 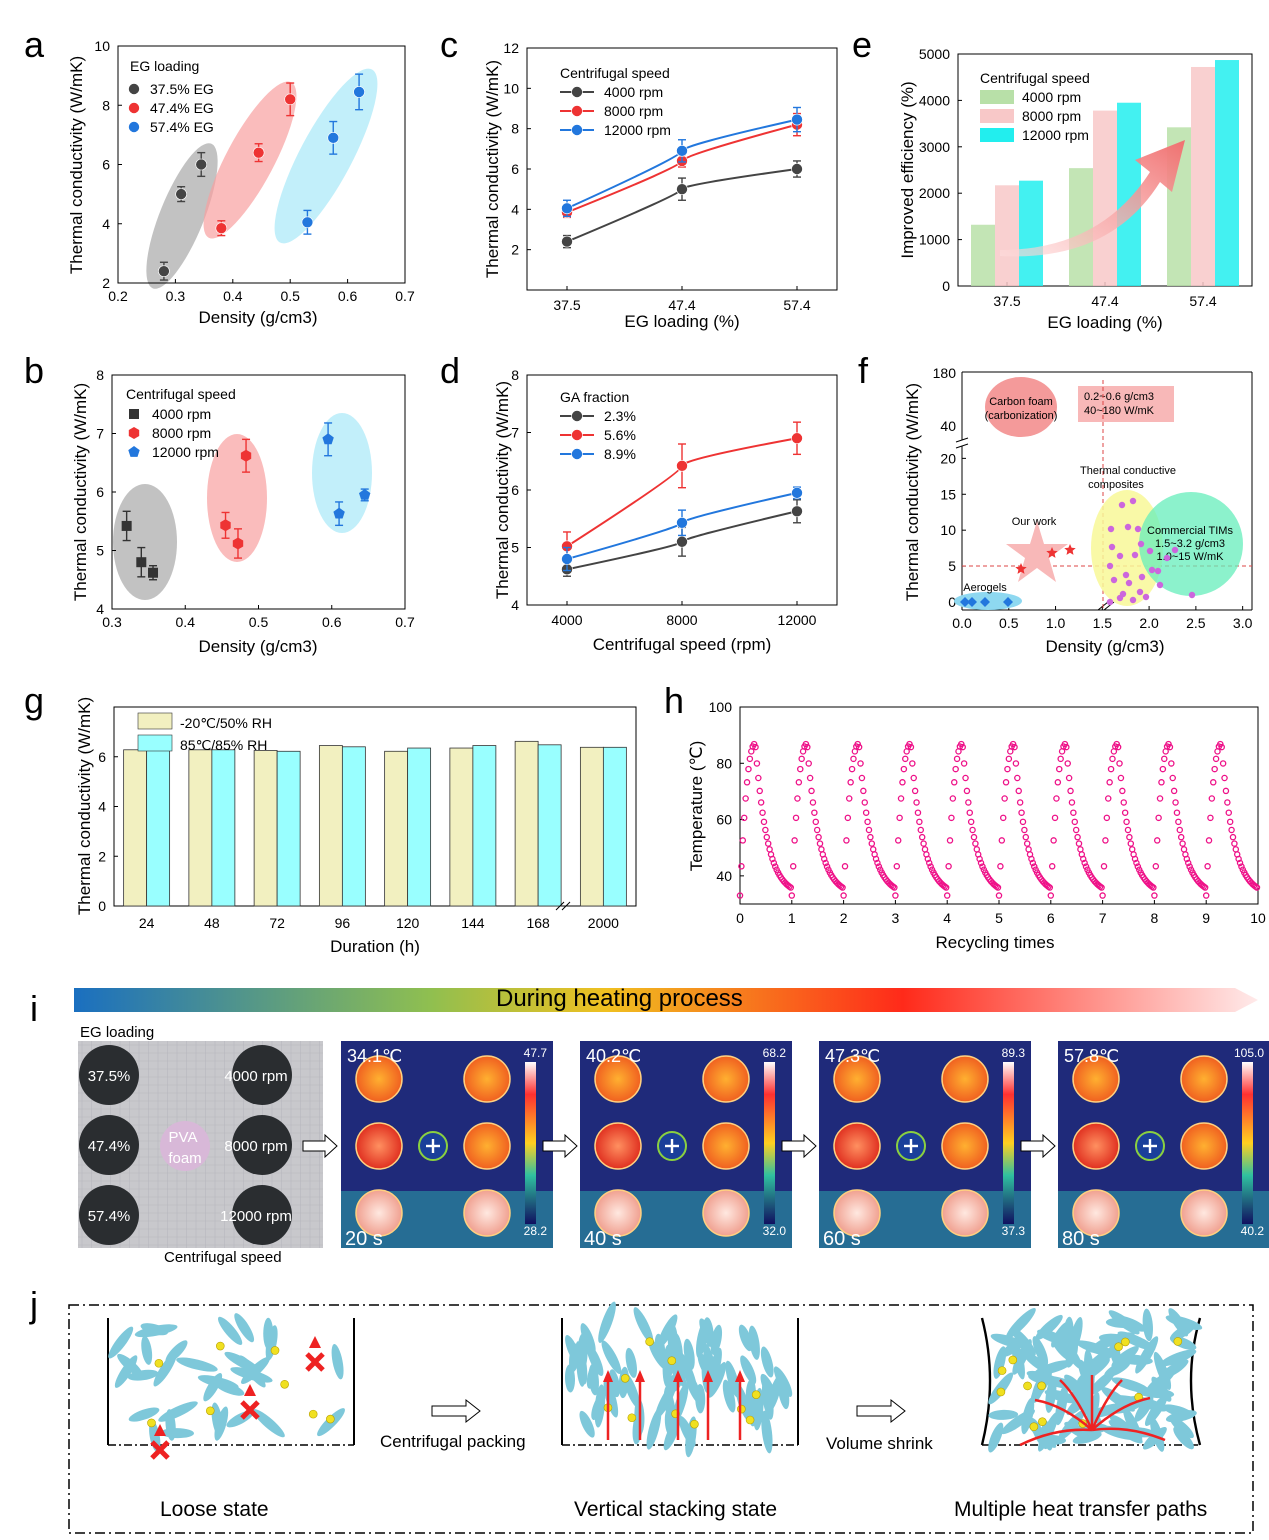 What do you see at coordinates (102, 906) in the screenshot?
I see `g-ytick-label: 0` at bounding box center [102, 906].